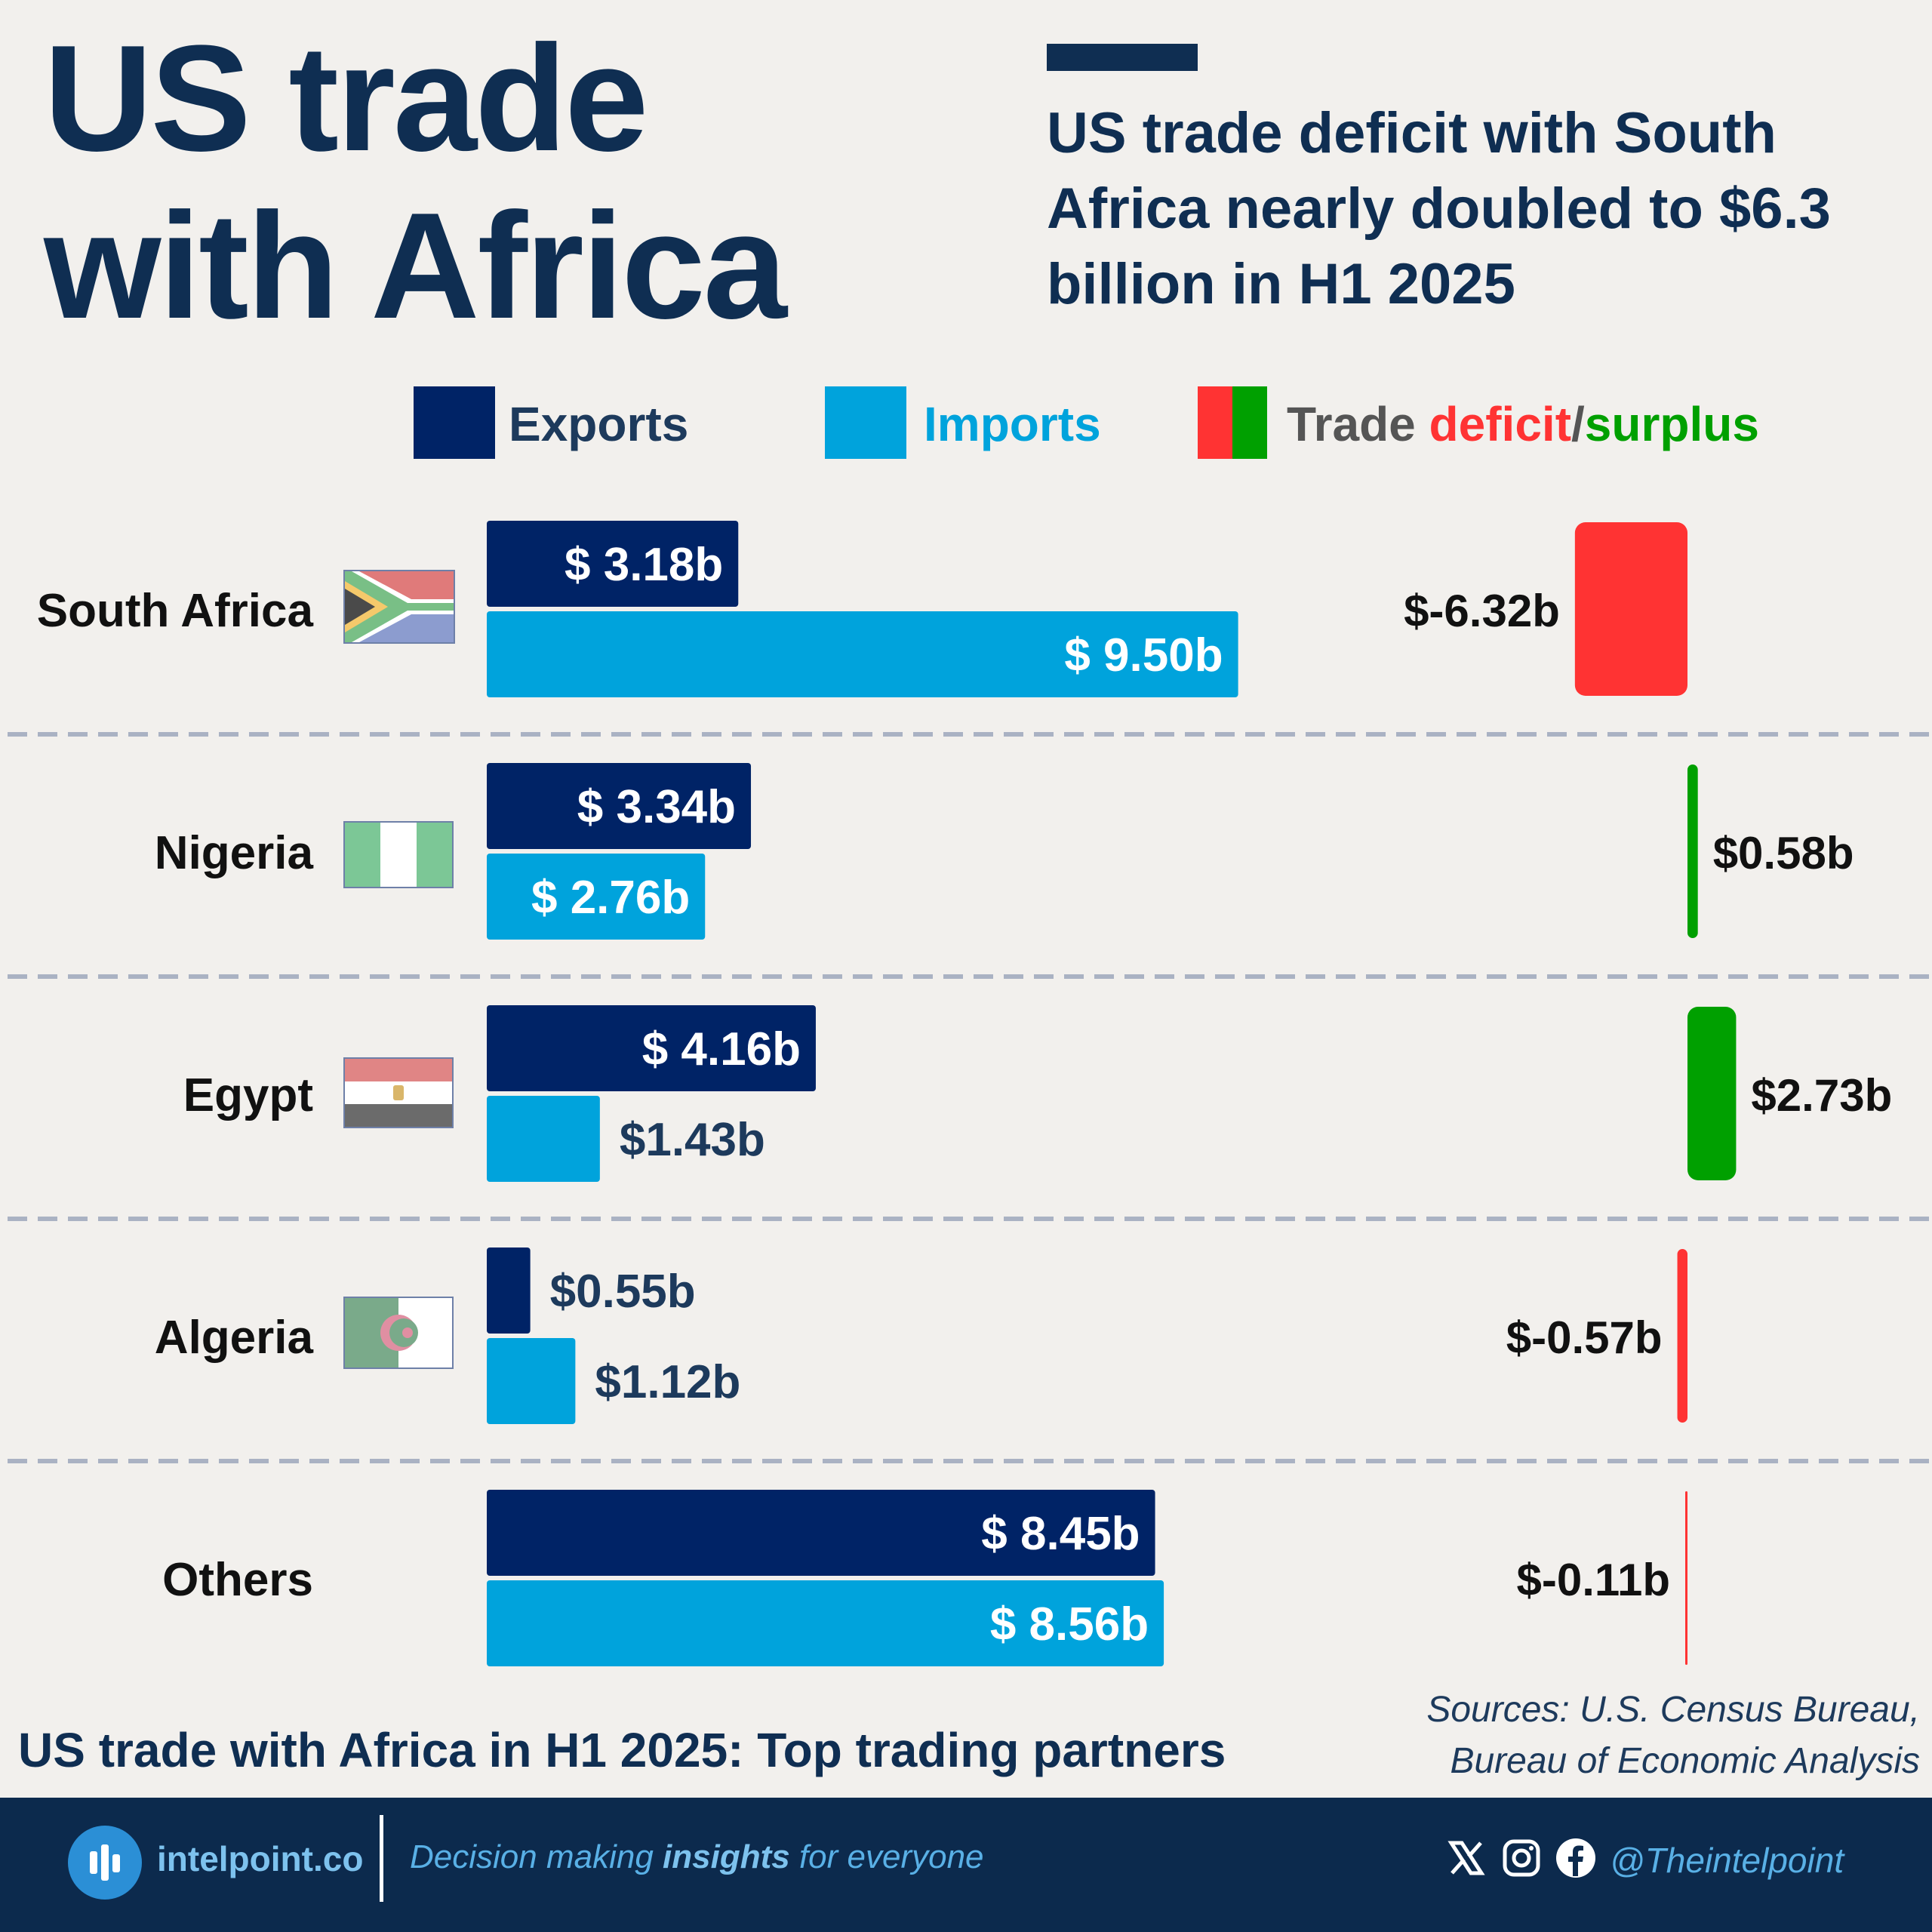  I want to click on tagline: Decision making insights for everyone, so click(697, 1857).